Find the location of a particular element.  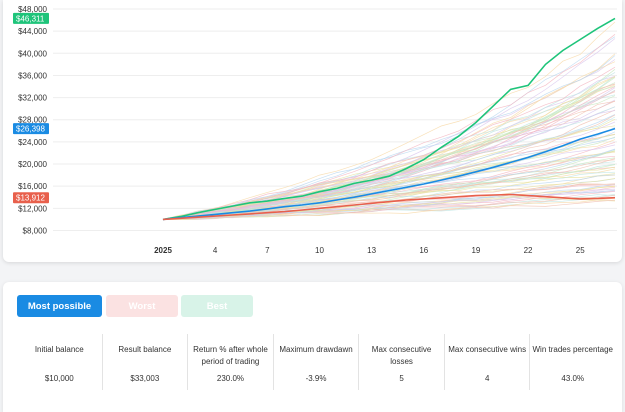

stat-initial-balance: Initial balance $10,000 is located at coordinates (60, 362).